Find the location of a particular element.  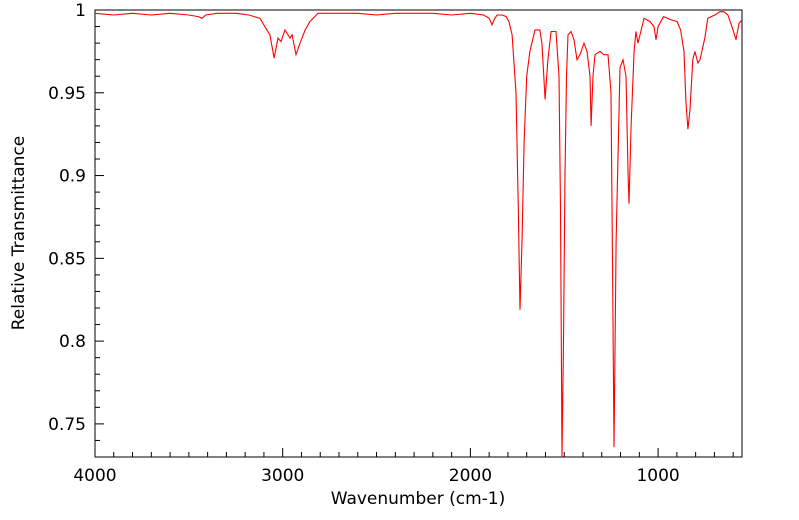

y-tick-label: 1 is located at coordinates (80, 11).